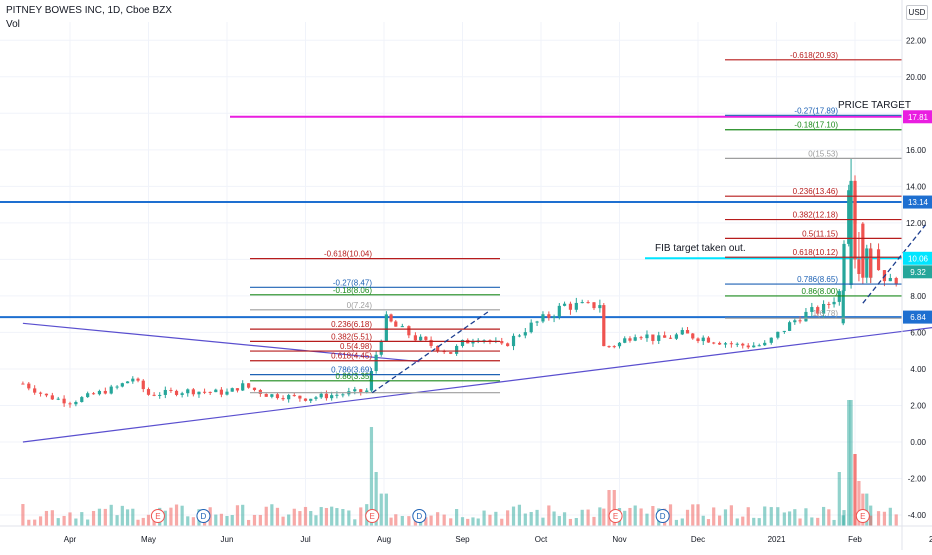 The height and width of the screenshot is (555, 932). What do you see at coordinates (918, 405) in the screenshot?
I see `y-tick-label: 2.00` at bounding box center [918, 405].